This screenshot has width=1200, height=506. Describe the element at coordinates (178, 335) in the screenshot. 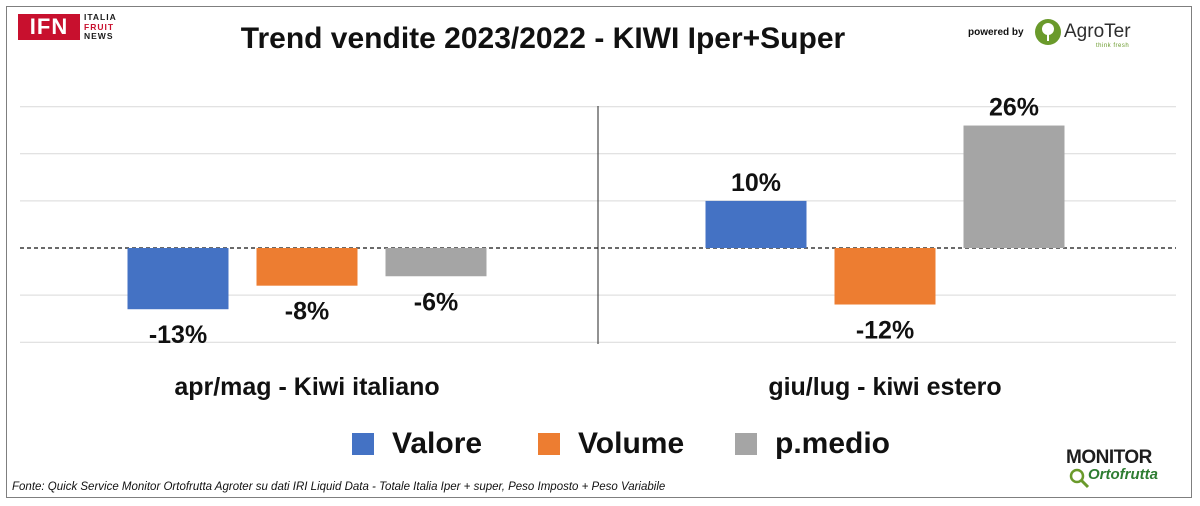

I see `data-label: -13%` at that location.